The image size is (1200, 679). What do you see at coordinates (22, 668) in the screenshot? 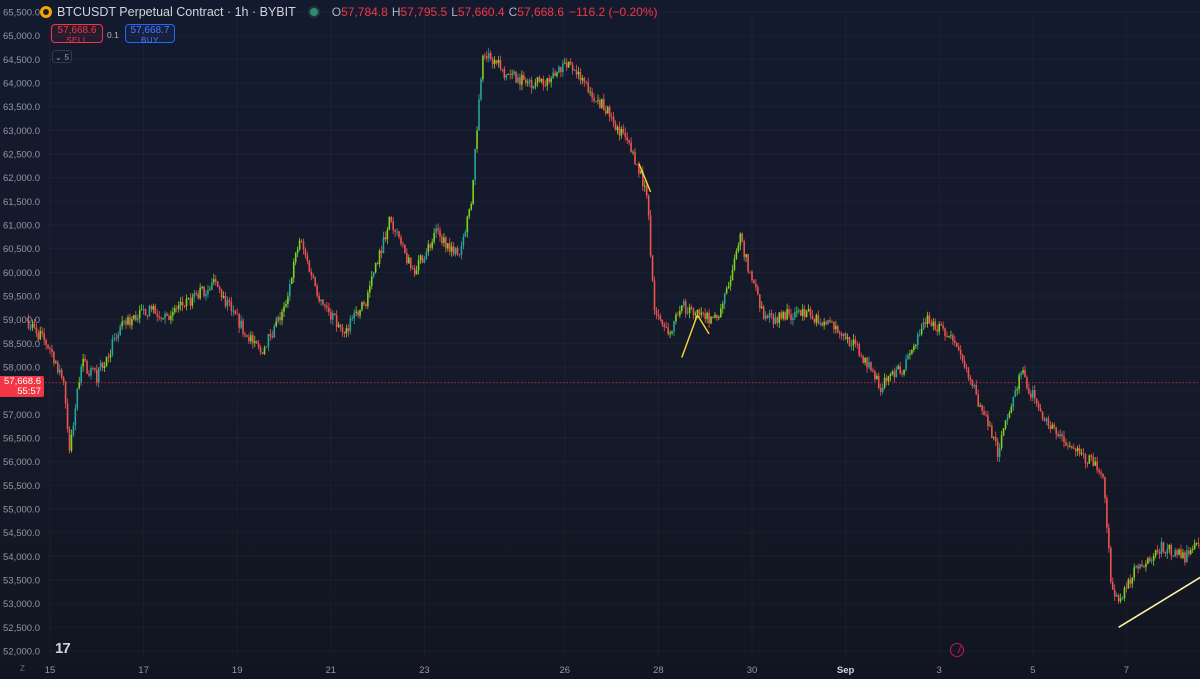
I see `z-icon: Z` at bounding box center [22, 668].